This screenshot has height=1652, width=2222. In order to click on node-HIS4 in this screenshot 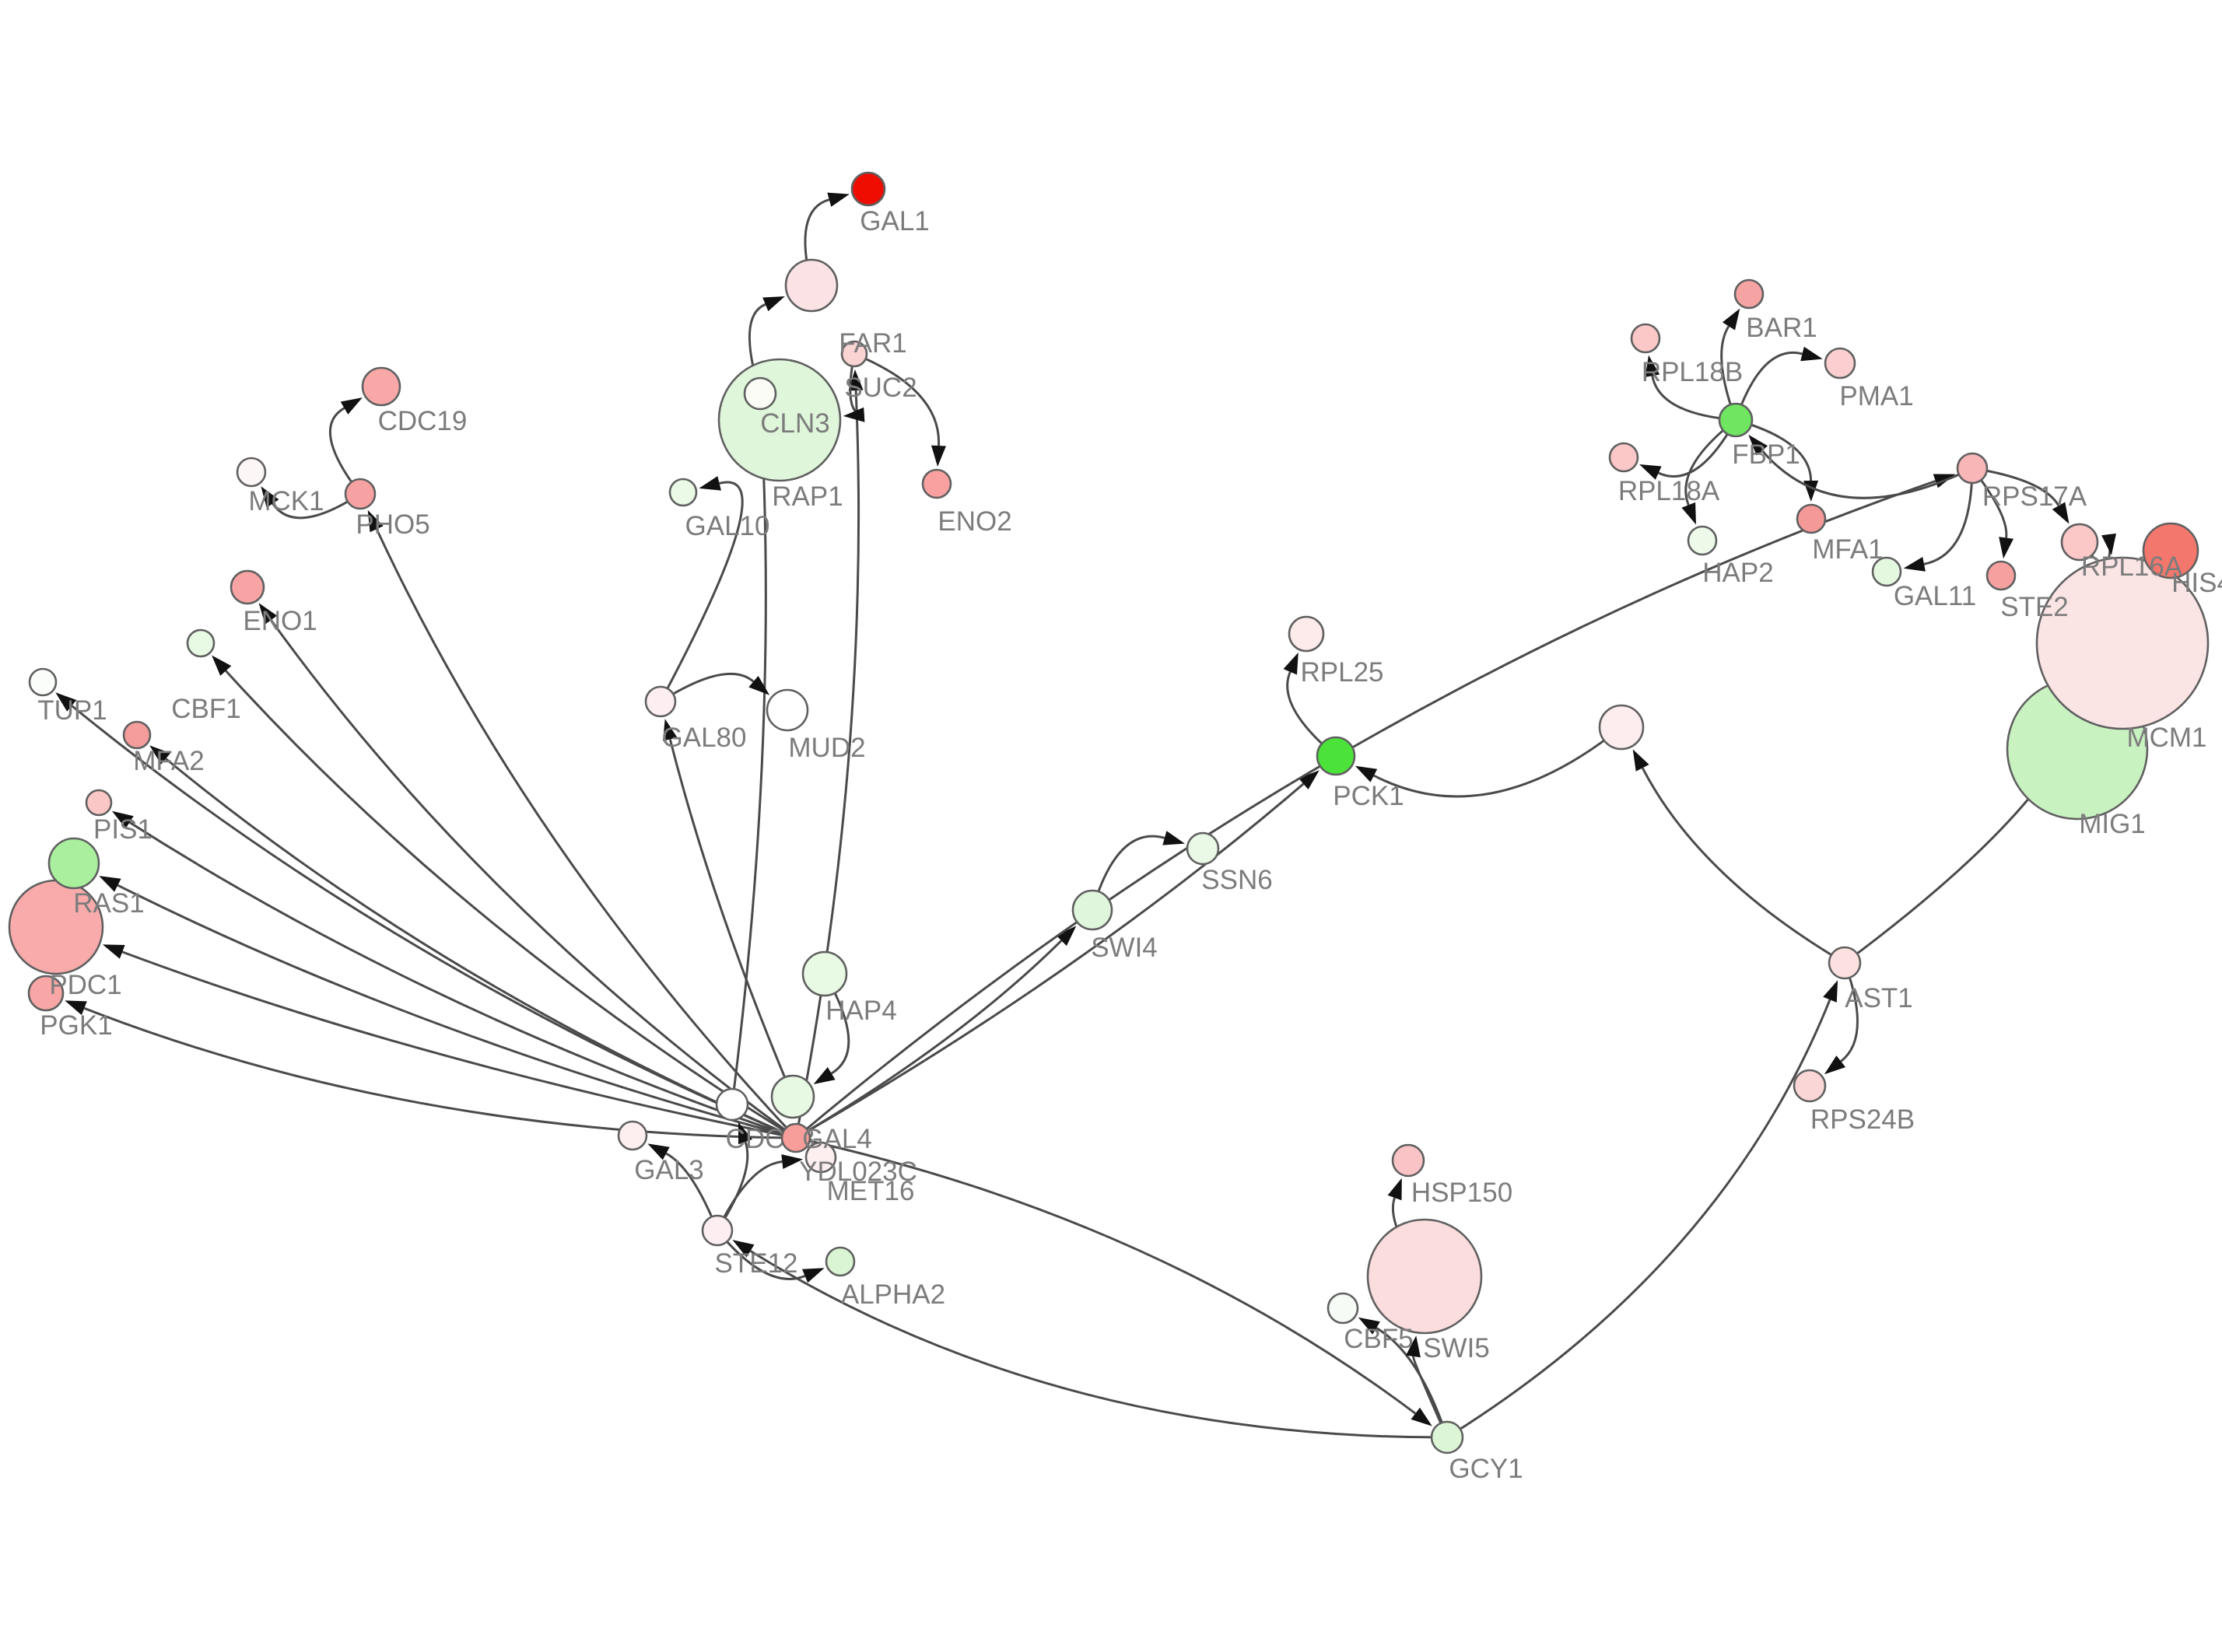, I will do `click(2170, 550)`.